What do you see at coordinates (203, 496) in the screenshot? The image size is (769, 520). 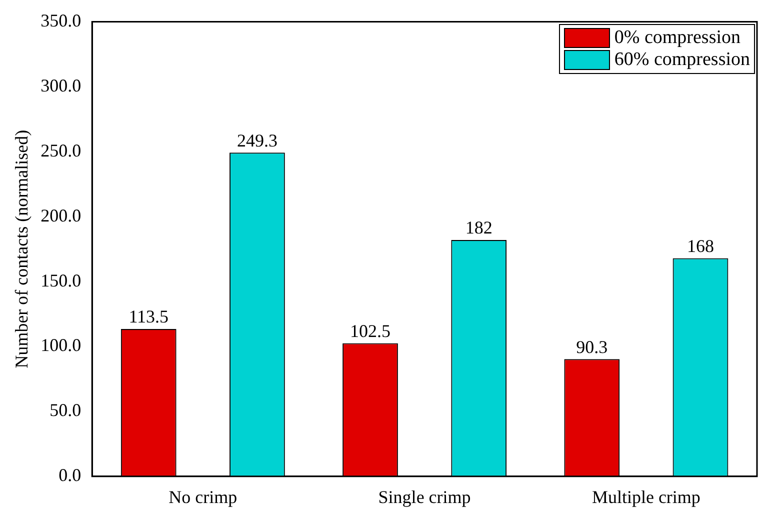 I see `x-tick-label: No crimp` at bounding box center [203, 496].